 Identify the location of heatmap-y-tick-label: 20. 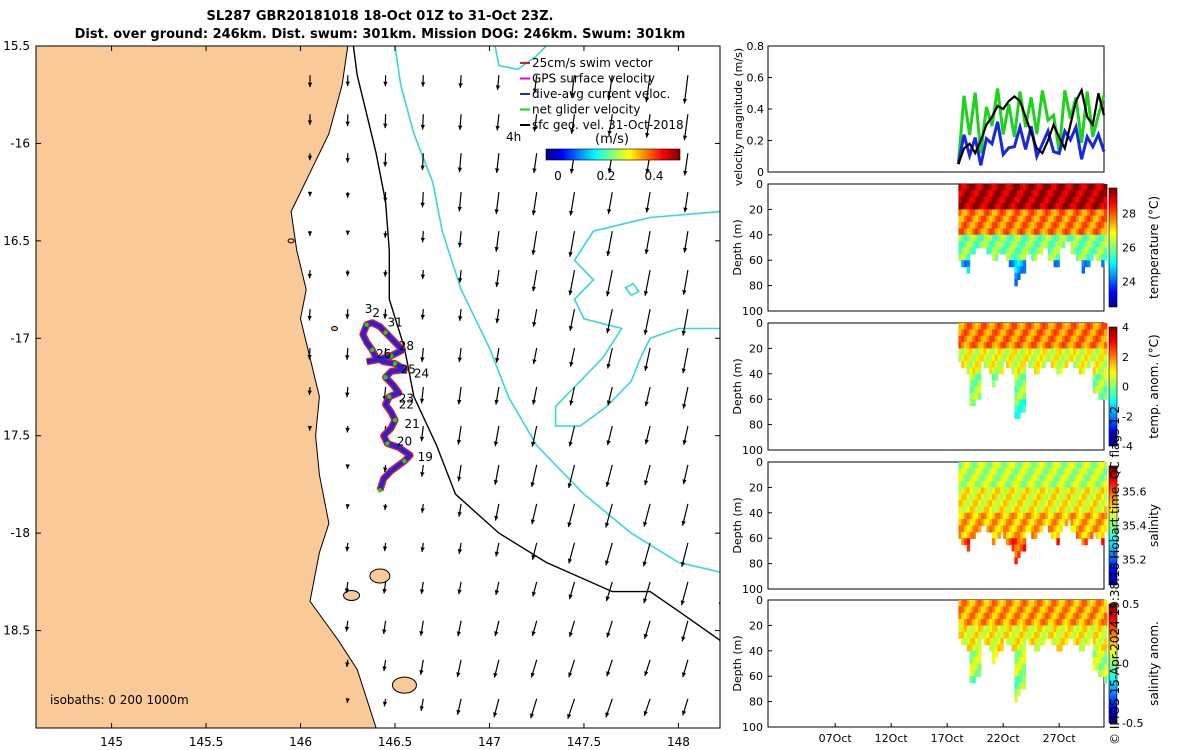
(756, 209).